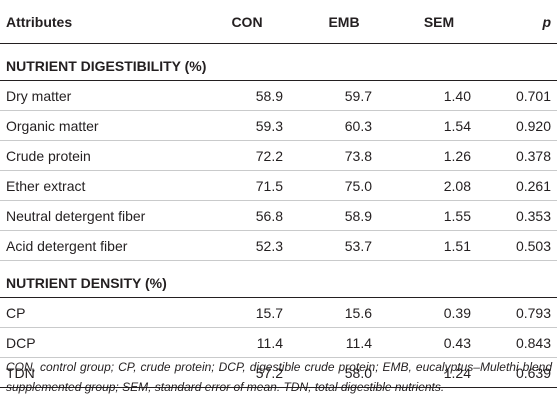 This screenshot has width=557, height=420. What do you see at coordinates (439, 215) in the screenshot?
I see `cell-sem: 1.55` at bounding box center [439, 215].